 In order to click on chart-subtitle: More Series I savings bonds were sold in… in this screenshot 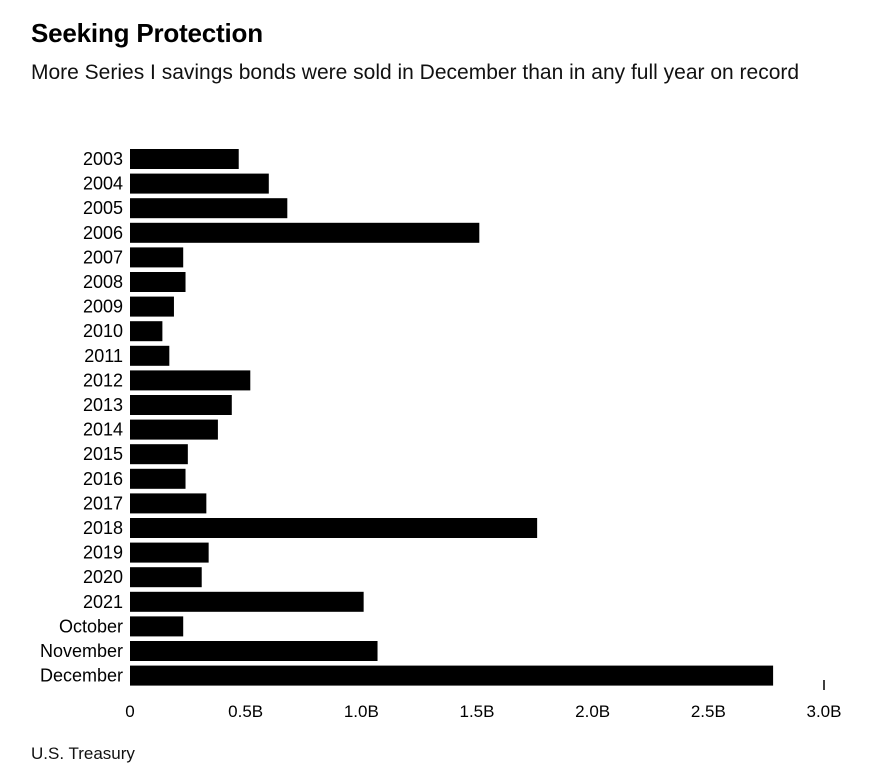, I will do `click(415, 72)`.